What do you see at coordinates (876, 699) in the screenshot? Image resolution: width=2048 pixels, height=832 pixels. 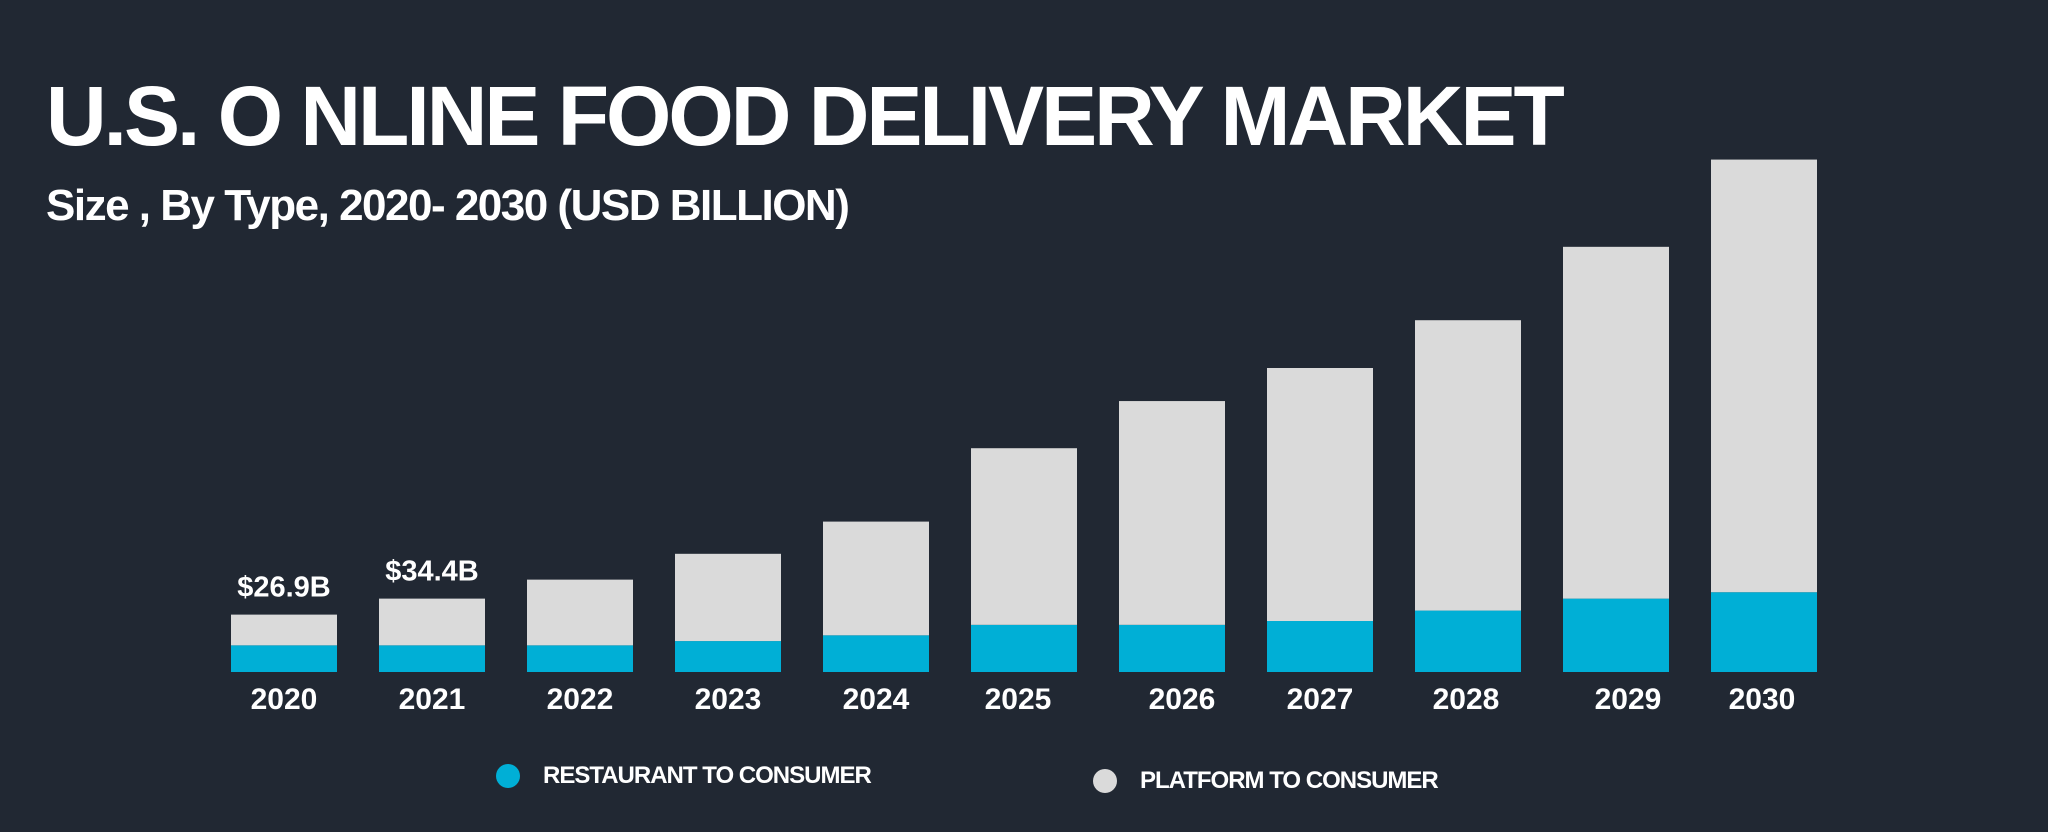 I see `x-tick-label-2024: 2024` at bounding box center [876, 699].